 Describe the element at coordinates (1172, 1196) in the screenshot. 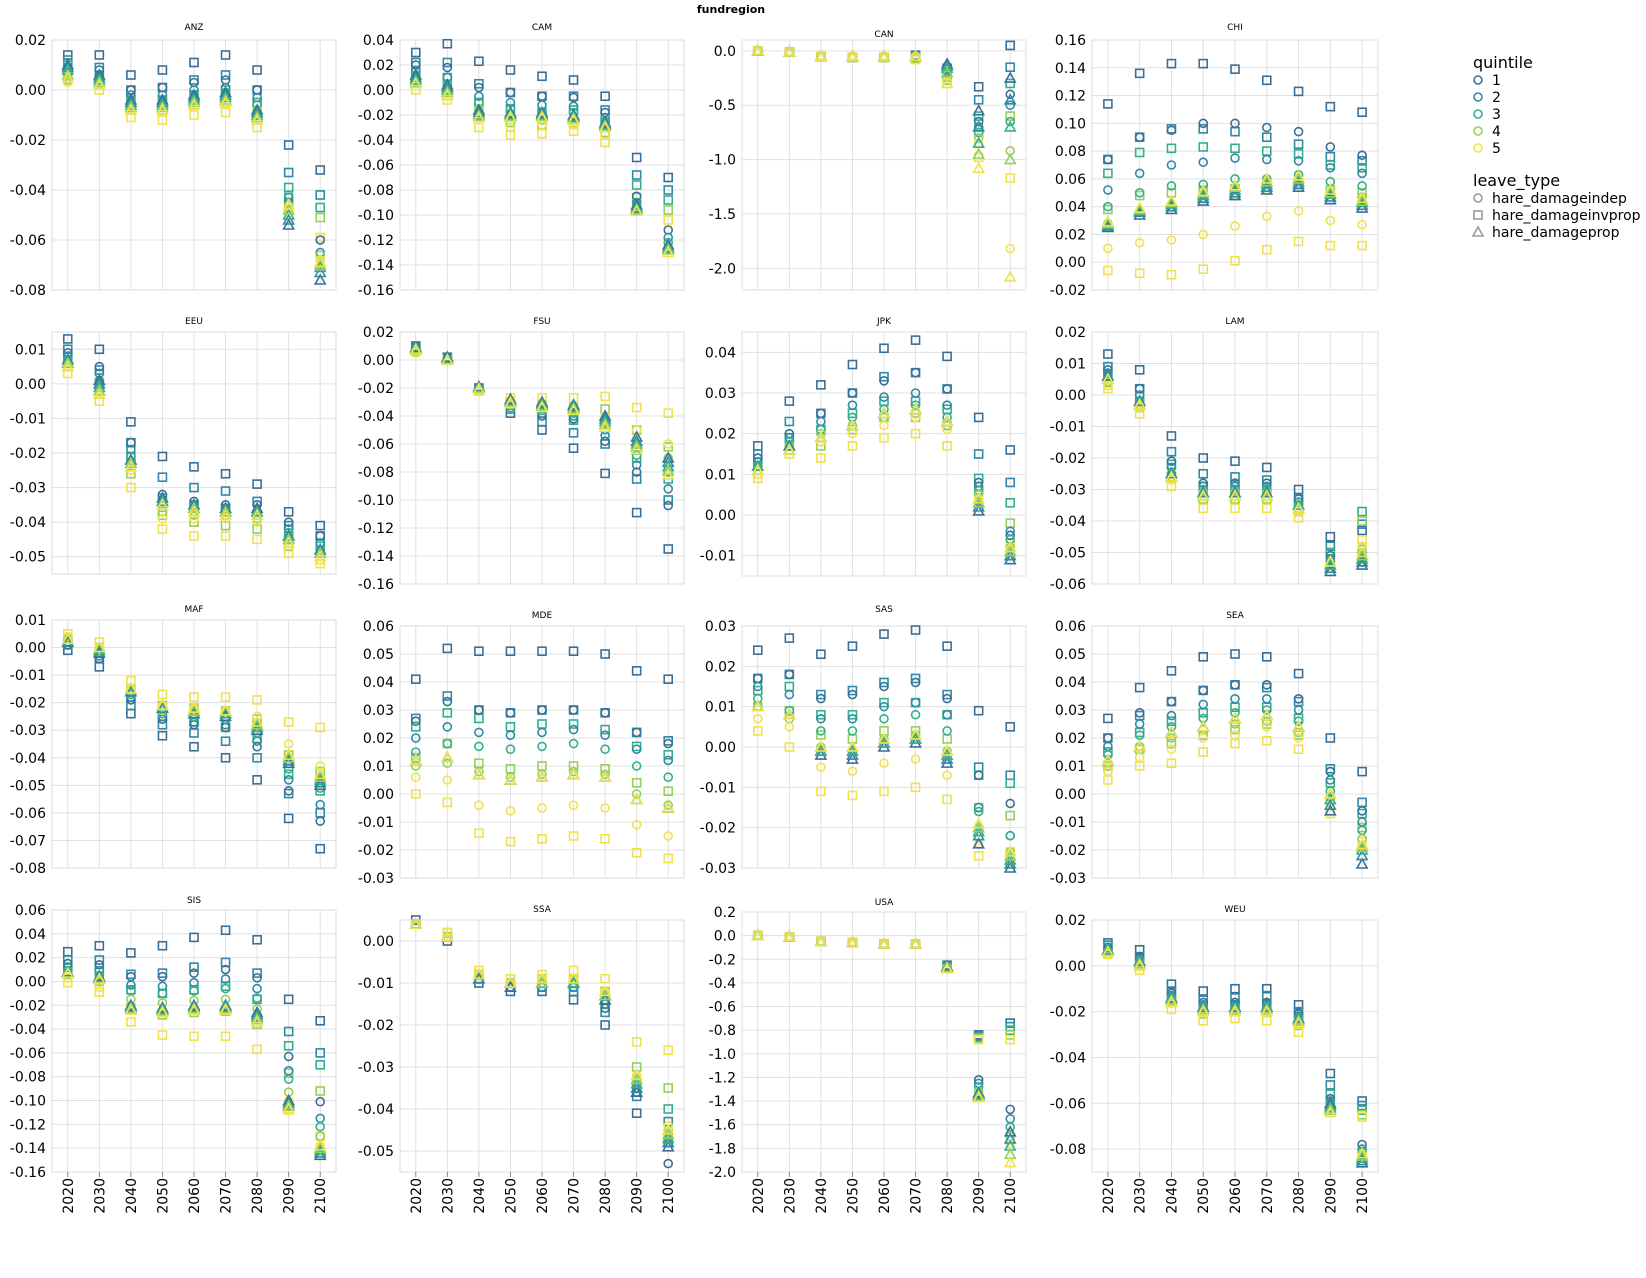

I see `x-tick-label: 2040` at that location.